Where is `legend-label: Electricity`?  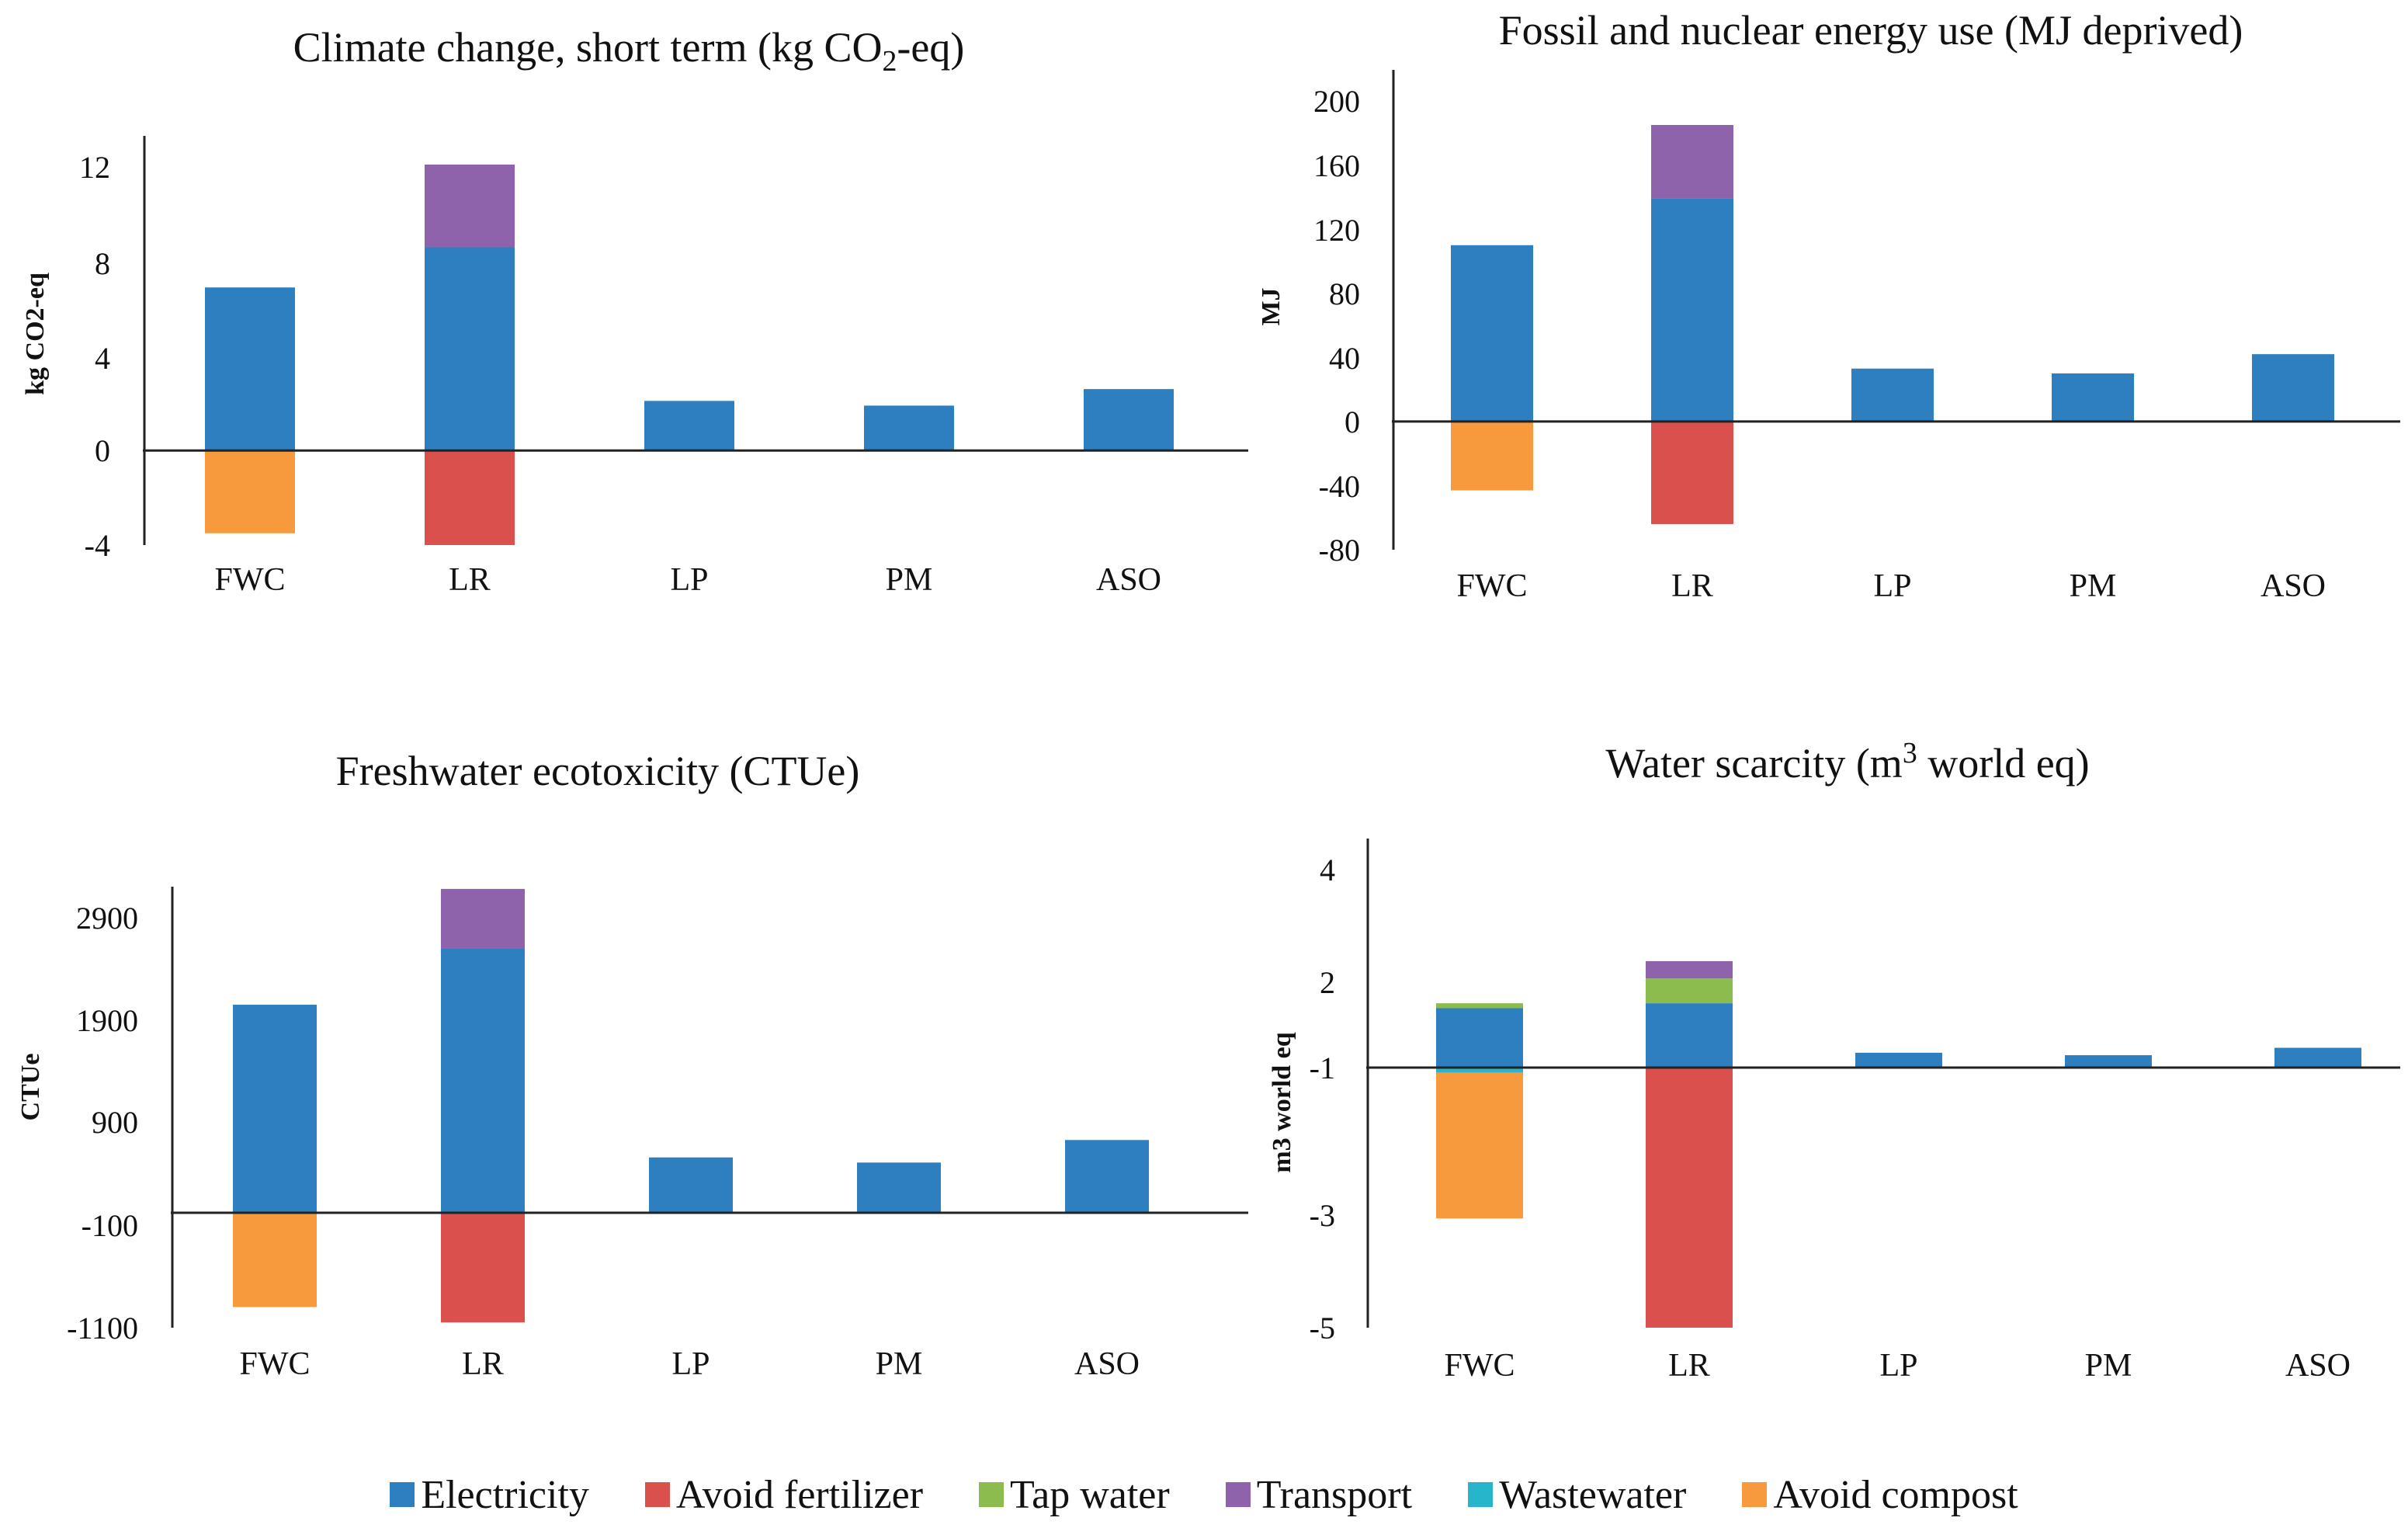 legend-label: Electricity is located at coordinates (505, 1494).